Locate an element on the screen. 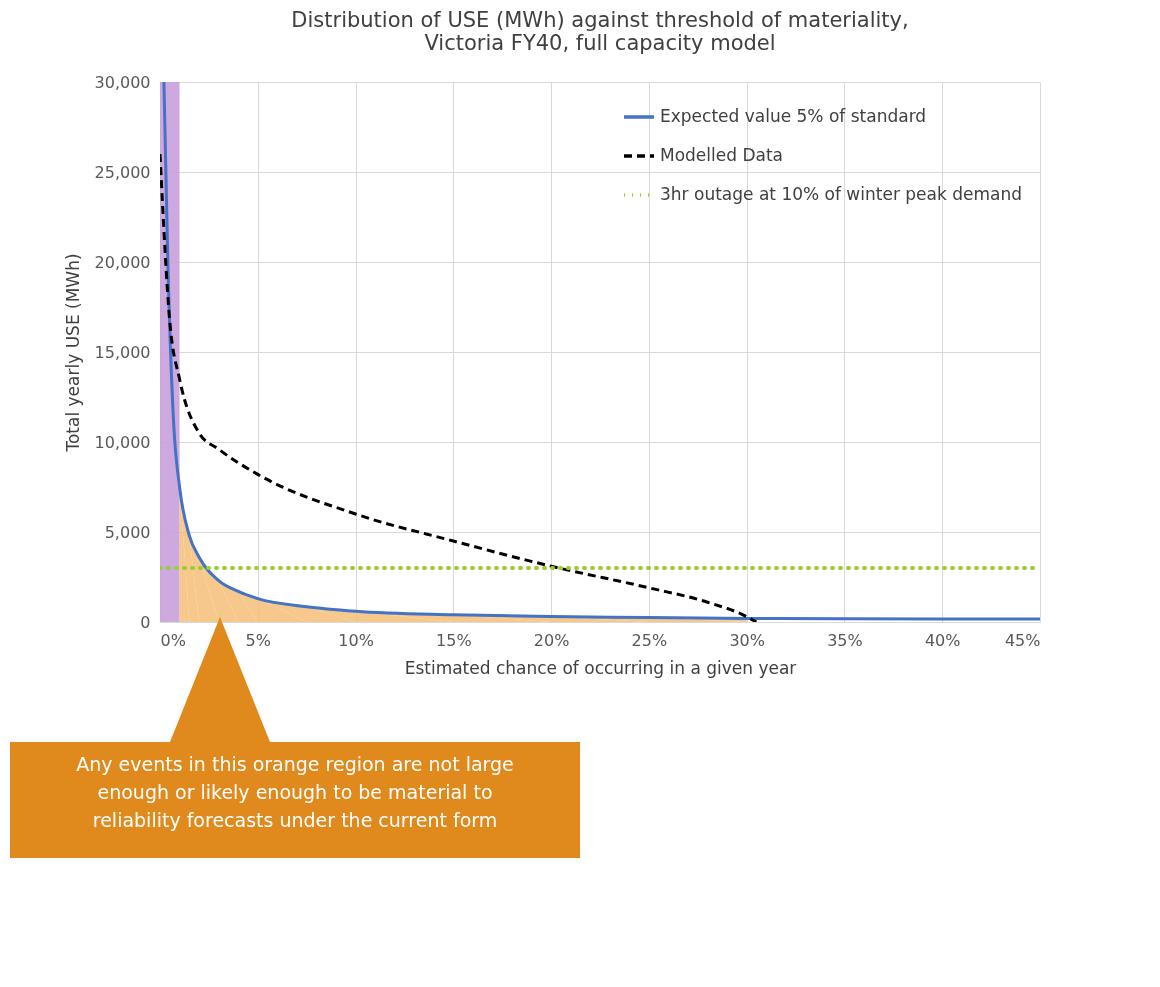 The height and width of the screenshot is (987, 1160). text: Victoria FY40, full capacity model is located at coordinates (600, 43).